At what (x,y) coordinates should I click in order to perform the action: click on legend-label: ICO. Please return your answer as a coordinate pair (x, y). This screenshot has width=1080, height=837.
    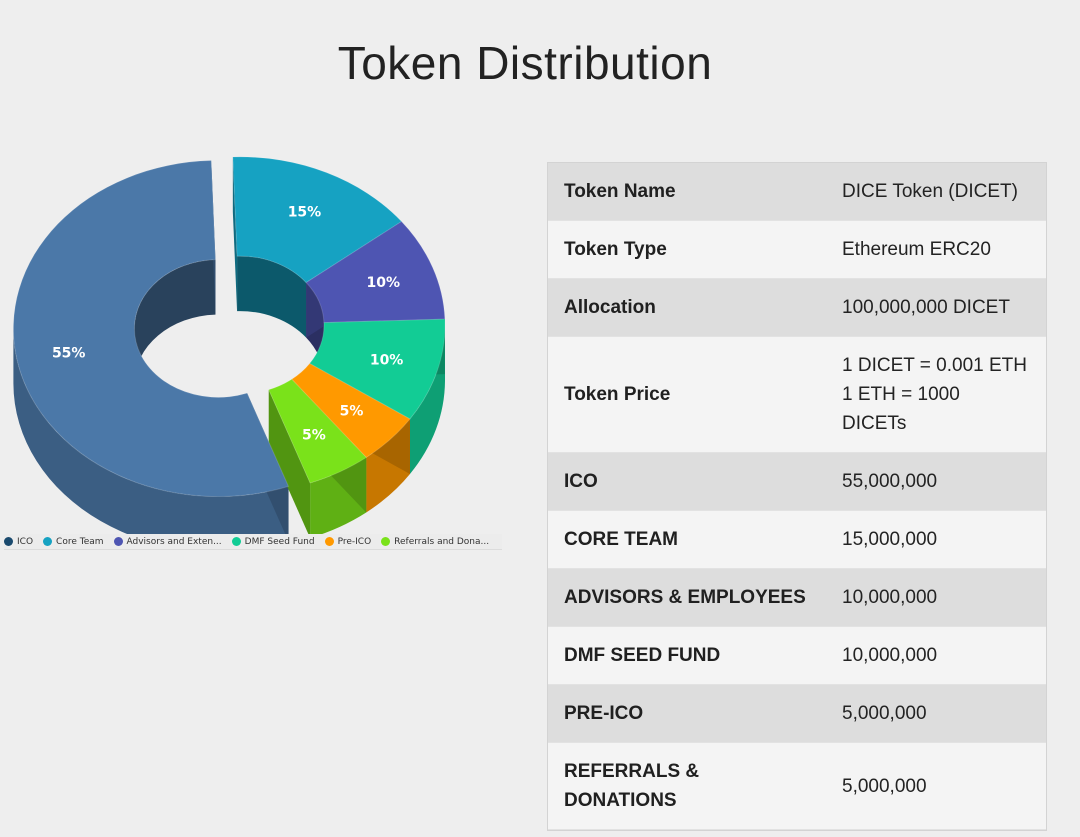
    Looking at the image, I should click on (25, 541).